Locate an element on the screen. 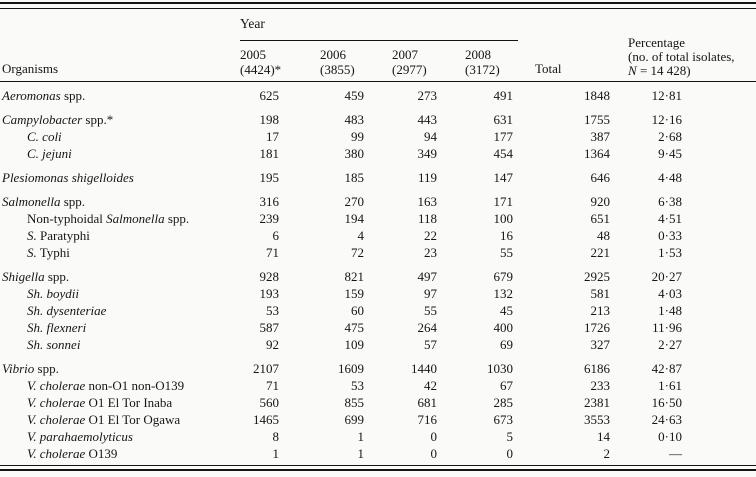 Image resolution: width=756 pixels, height=477 pixels. organism-name-cell: Aeromonas spp. is located at coordinates (120, 93).